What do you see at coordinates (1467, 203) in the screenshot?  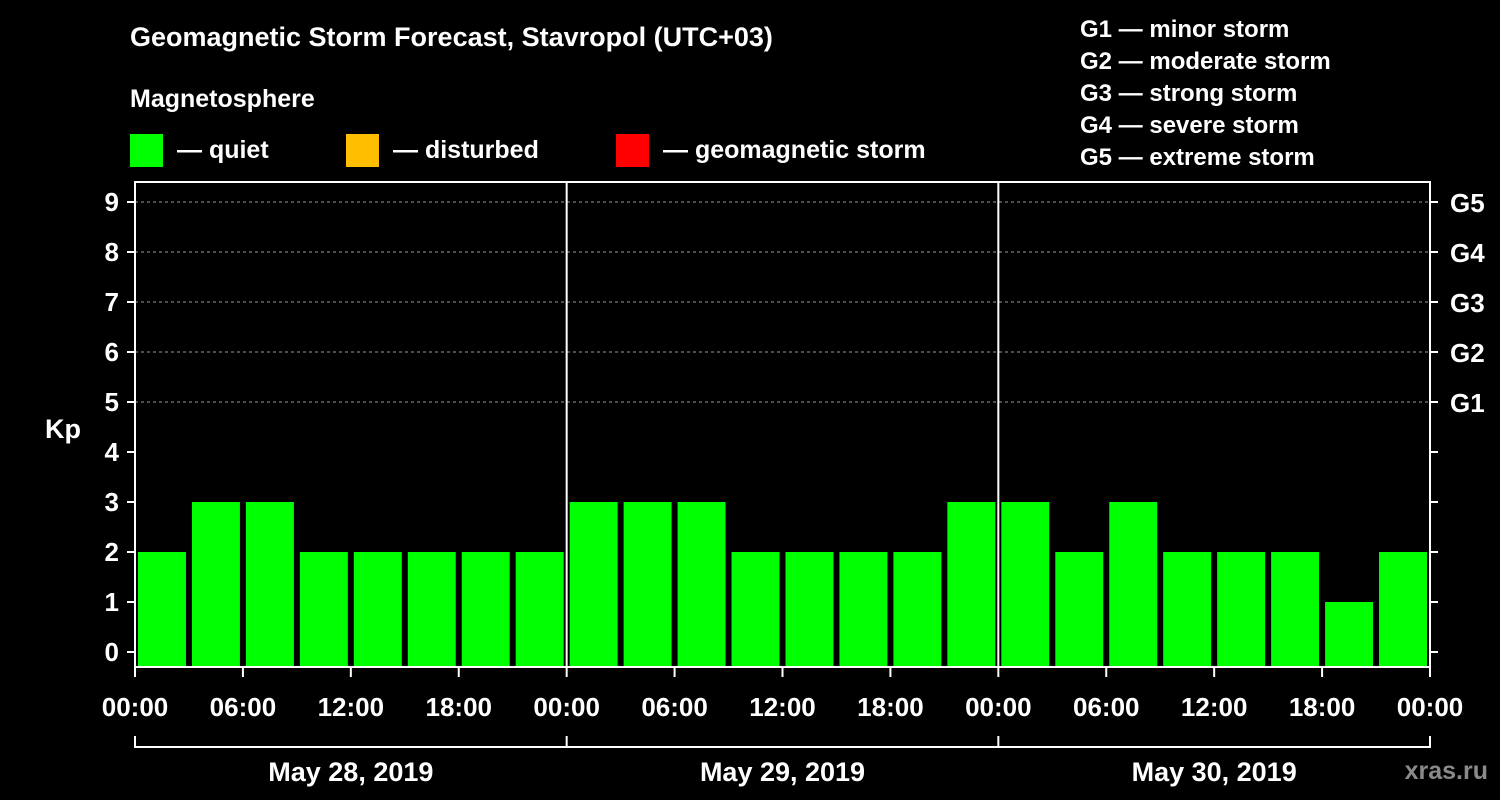 I see `g-level-label: G5` at bounding box center [1467, 203].